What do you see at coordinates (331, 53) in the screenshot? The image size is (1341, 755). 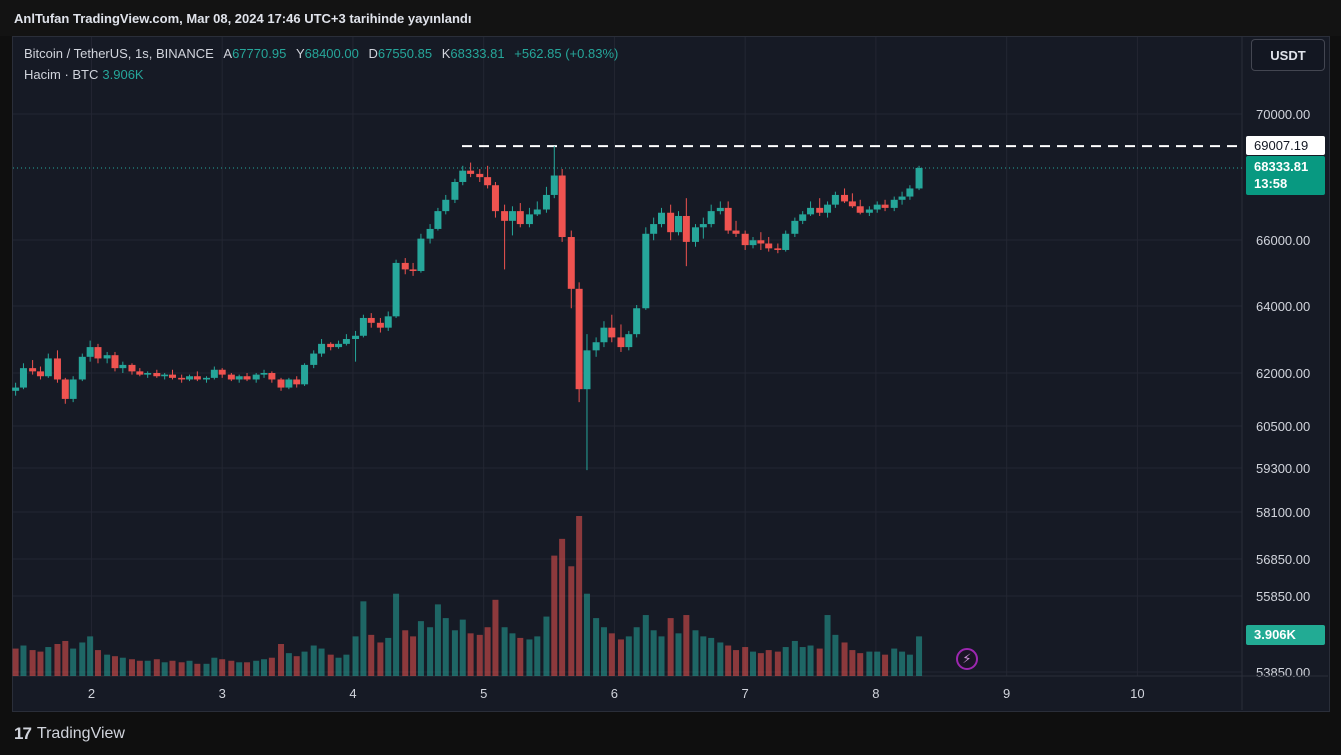 I see `high-value: 68400.00` at bounding box center [331, 53].